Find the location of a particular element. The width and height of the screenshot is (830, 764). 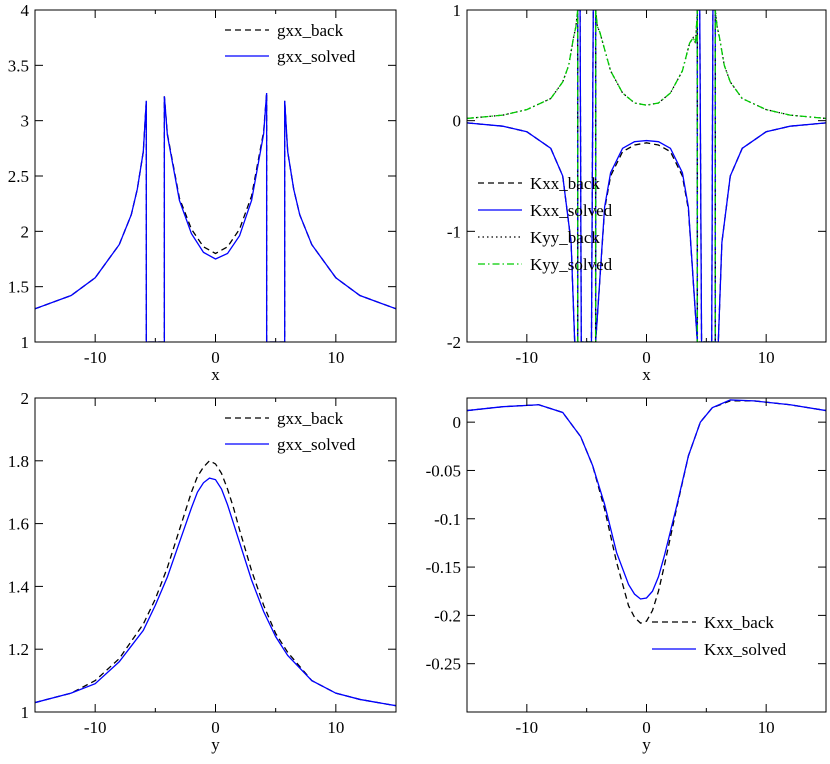

y-tick-label: 3 is located at coordinates (25, 121).